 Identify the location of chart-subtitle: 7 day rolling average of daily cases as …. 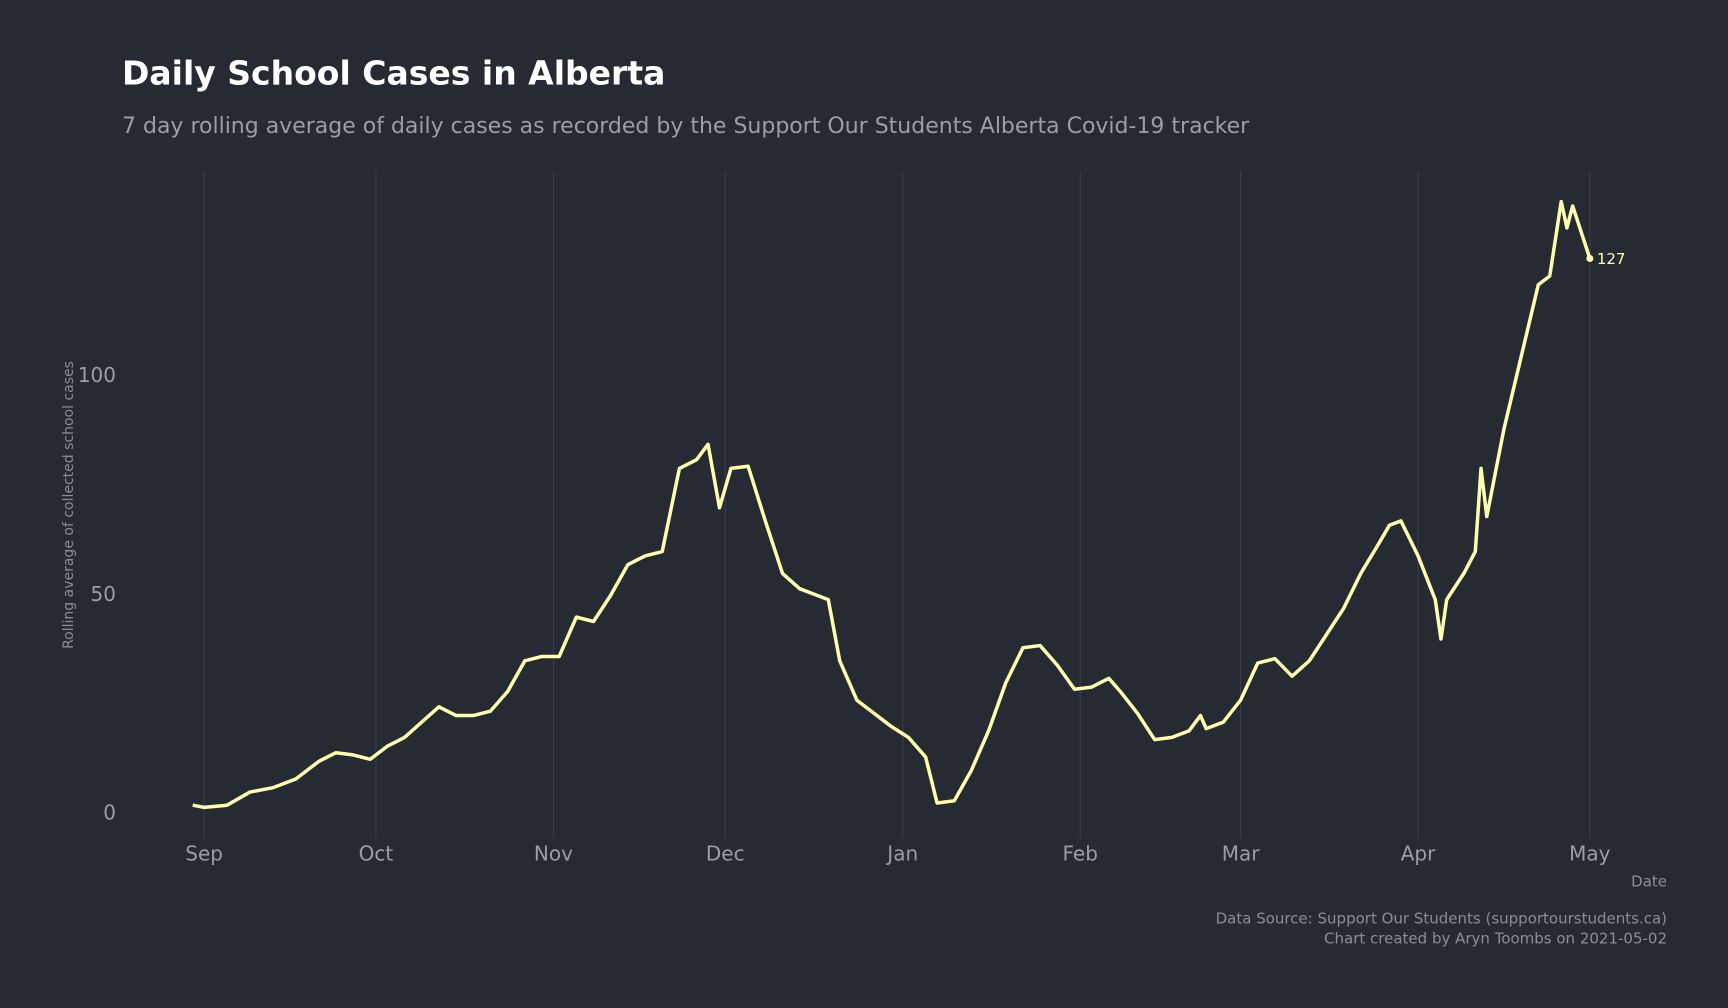
(686, 126).